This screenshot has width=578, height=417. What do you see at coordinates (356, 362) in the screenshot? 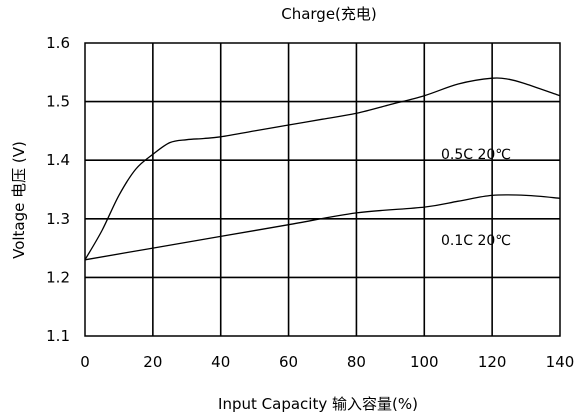
I see `x-tick-label: 80` at bounding box center [356, 362].